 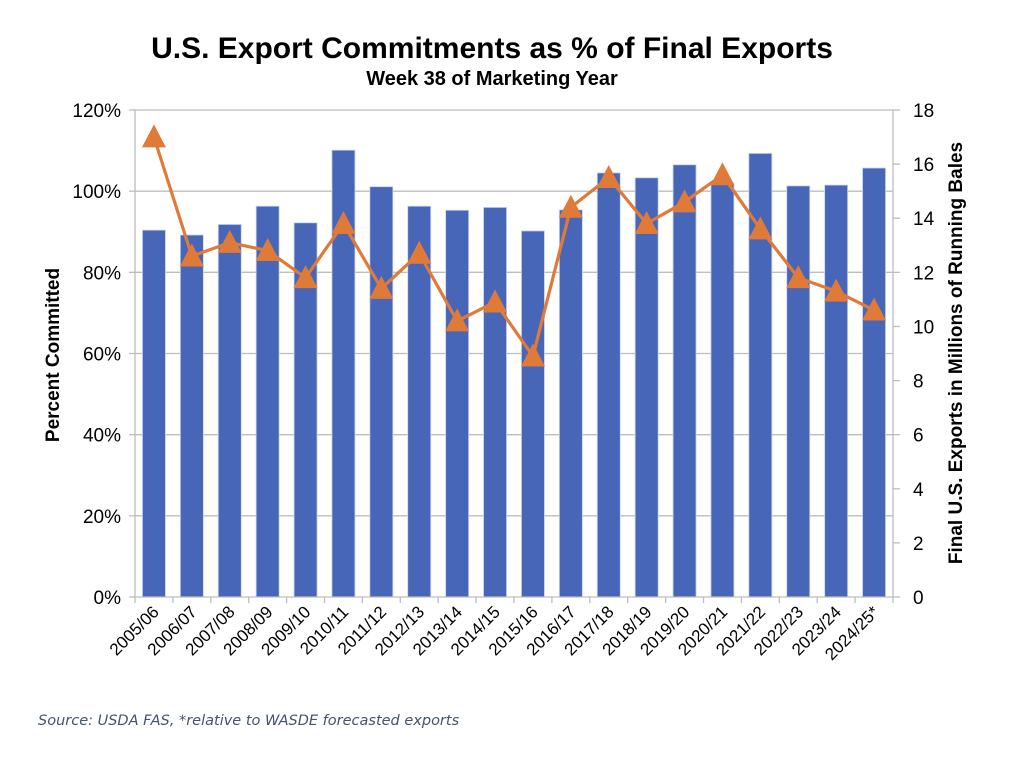 What do you see at coordinates (102, 517) in the screenshot?
I see `left-tick-label: 20%` at bounding box center [102, 517].